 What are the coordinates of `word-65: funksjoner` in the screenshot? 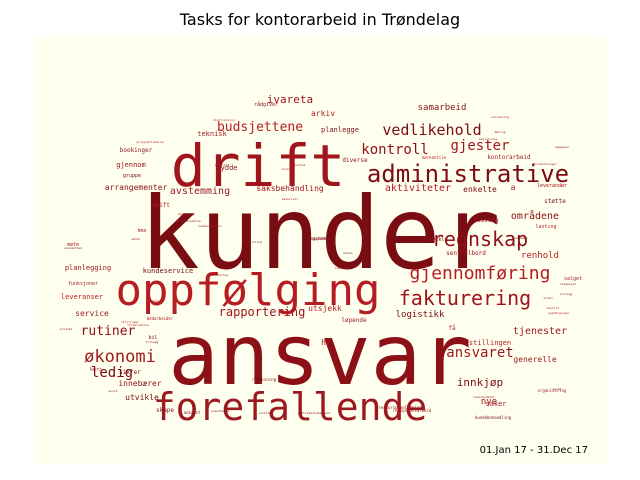 It's located at (83, 284).